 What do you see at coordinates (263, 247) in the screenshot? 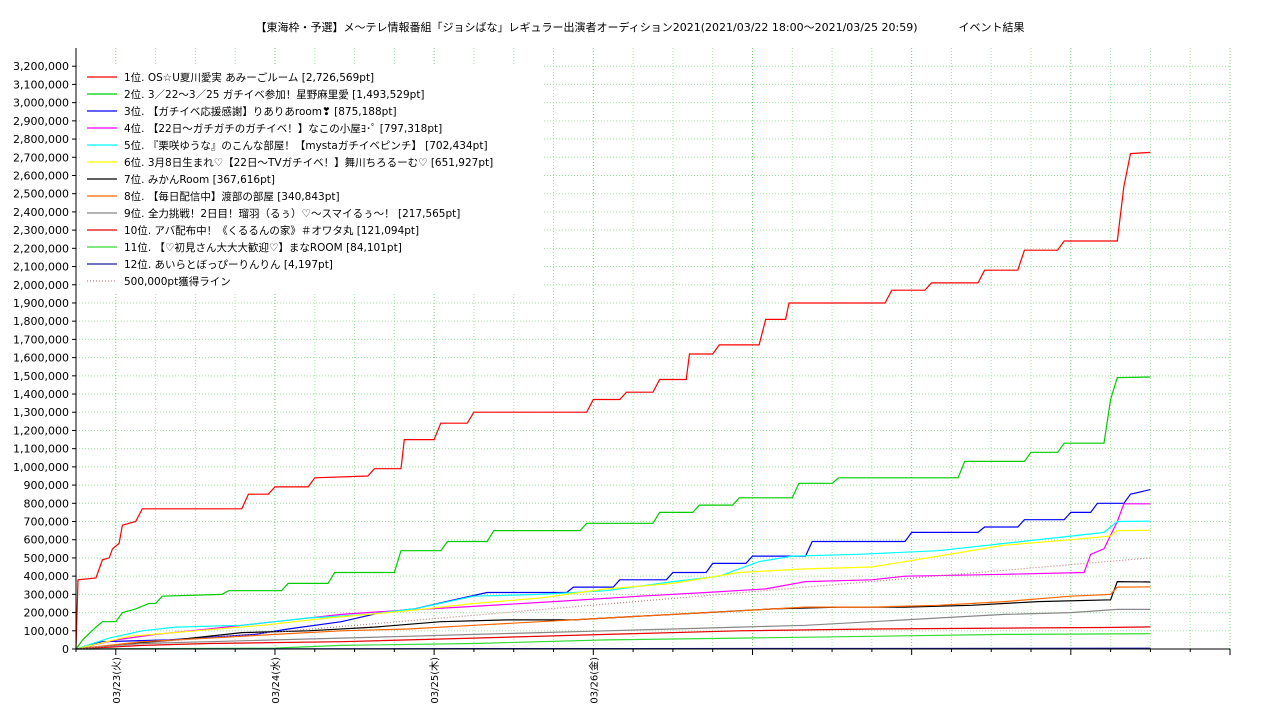
I see `legend-label-11: 11位. 【♡初見さん大大大歓迎♡】まなROOM [84,101pt]` at bounding box center [263, 247].